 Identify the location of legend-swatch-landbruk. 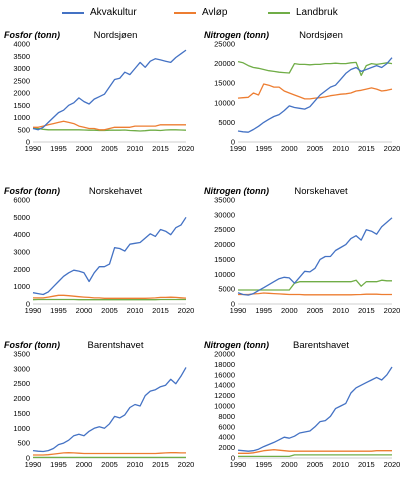
(279, 13).